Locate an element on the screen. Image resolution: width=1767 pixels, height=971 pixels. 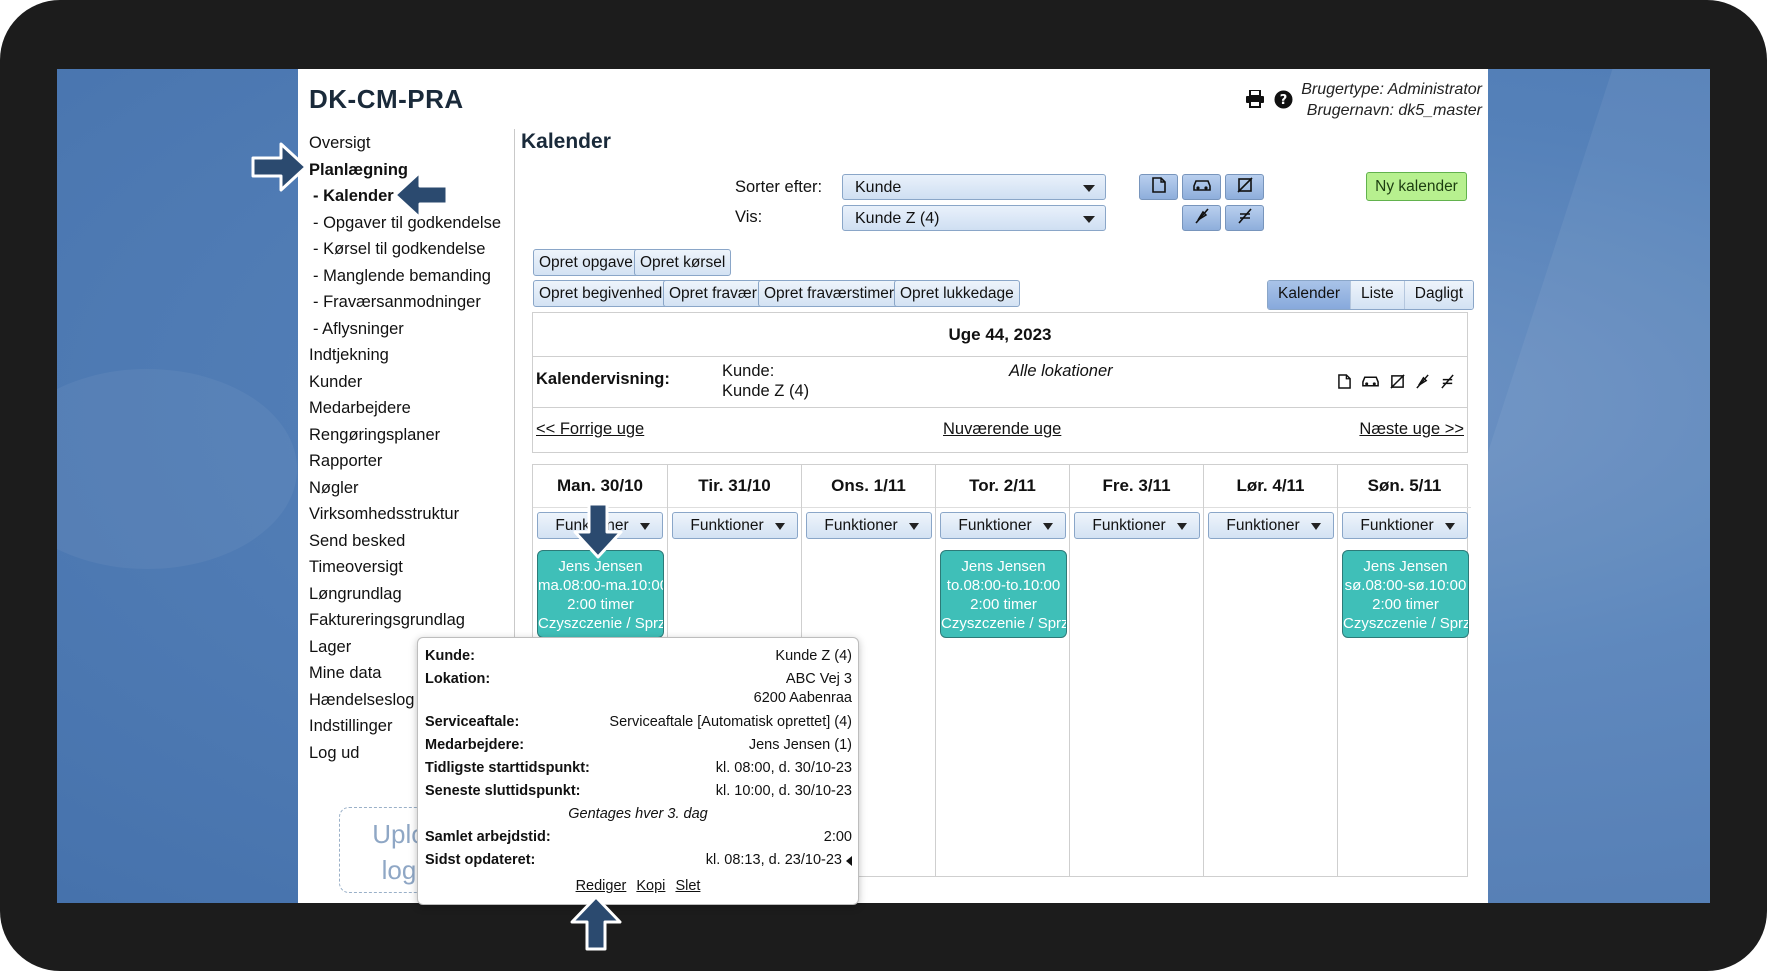
sidebar-item-nogler: Nøgler is located at coordinates (334, 487).